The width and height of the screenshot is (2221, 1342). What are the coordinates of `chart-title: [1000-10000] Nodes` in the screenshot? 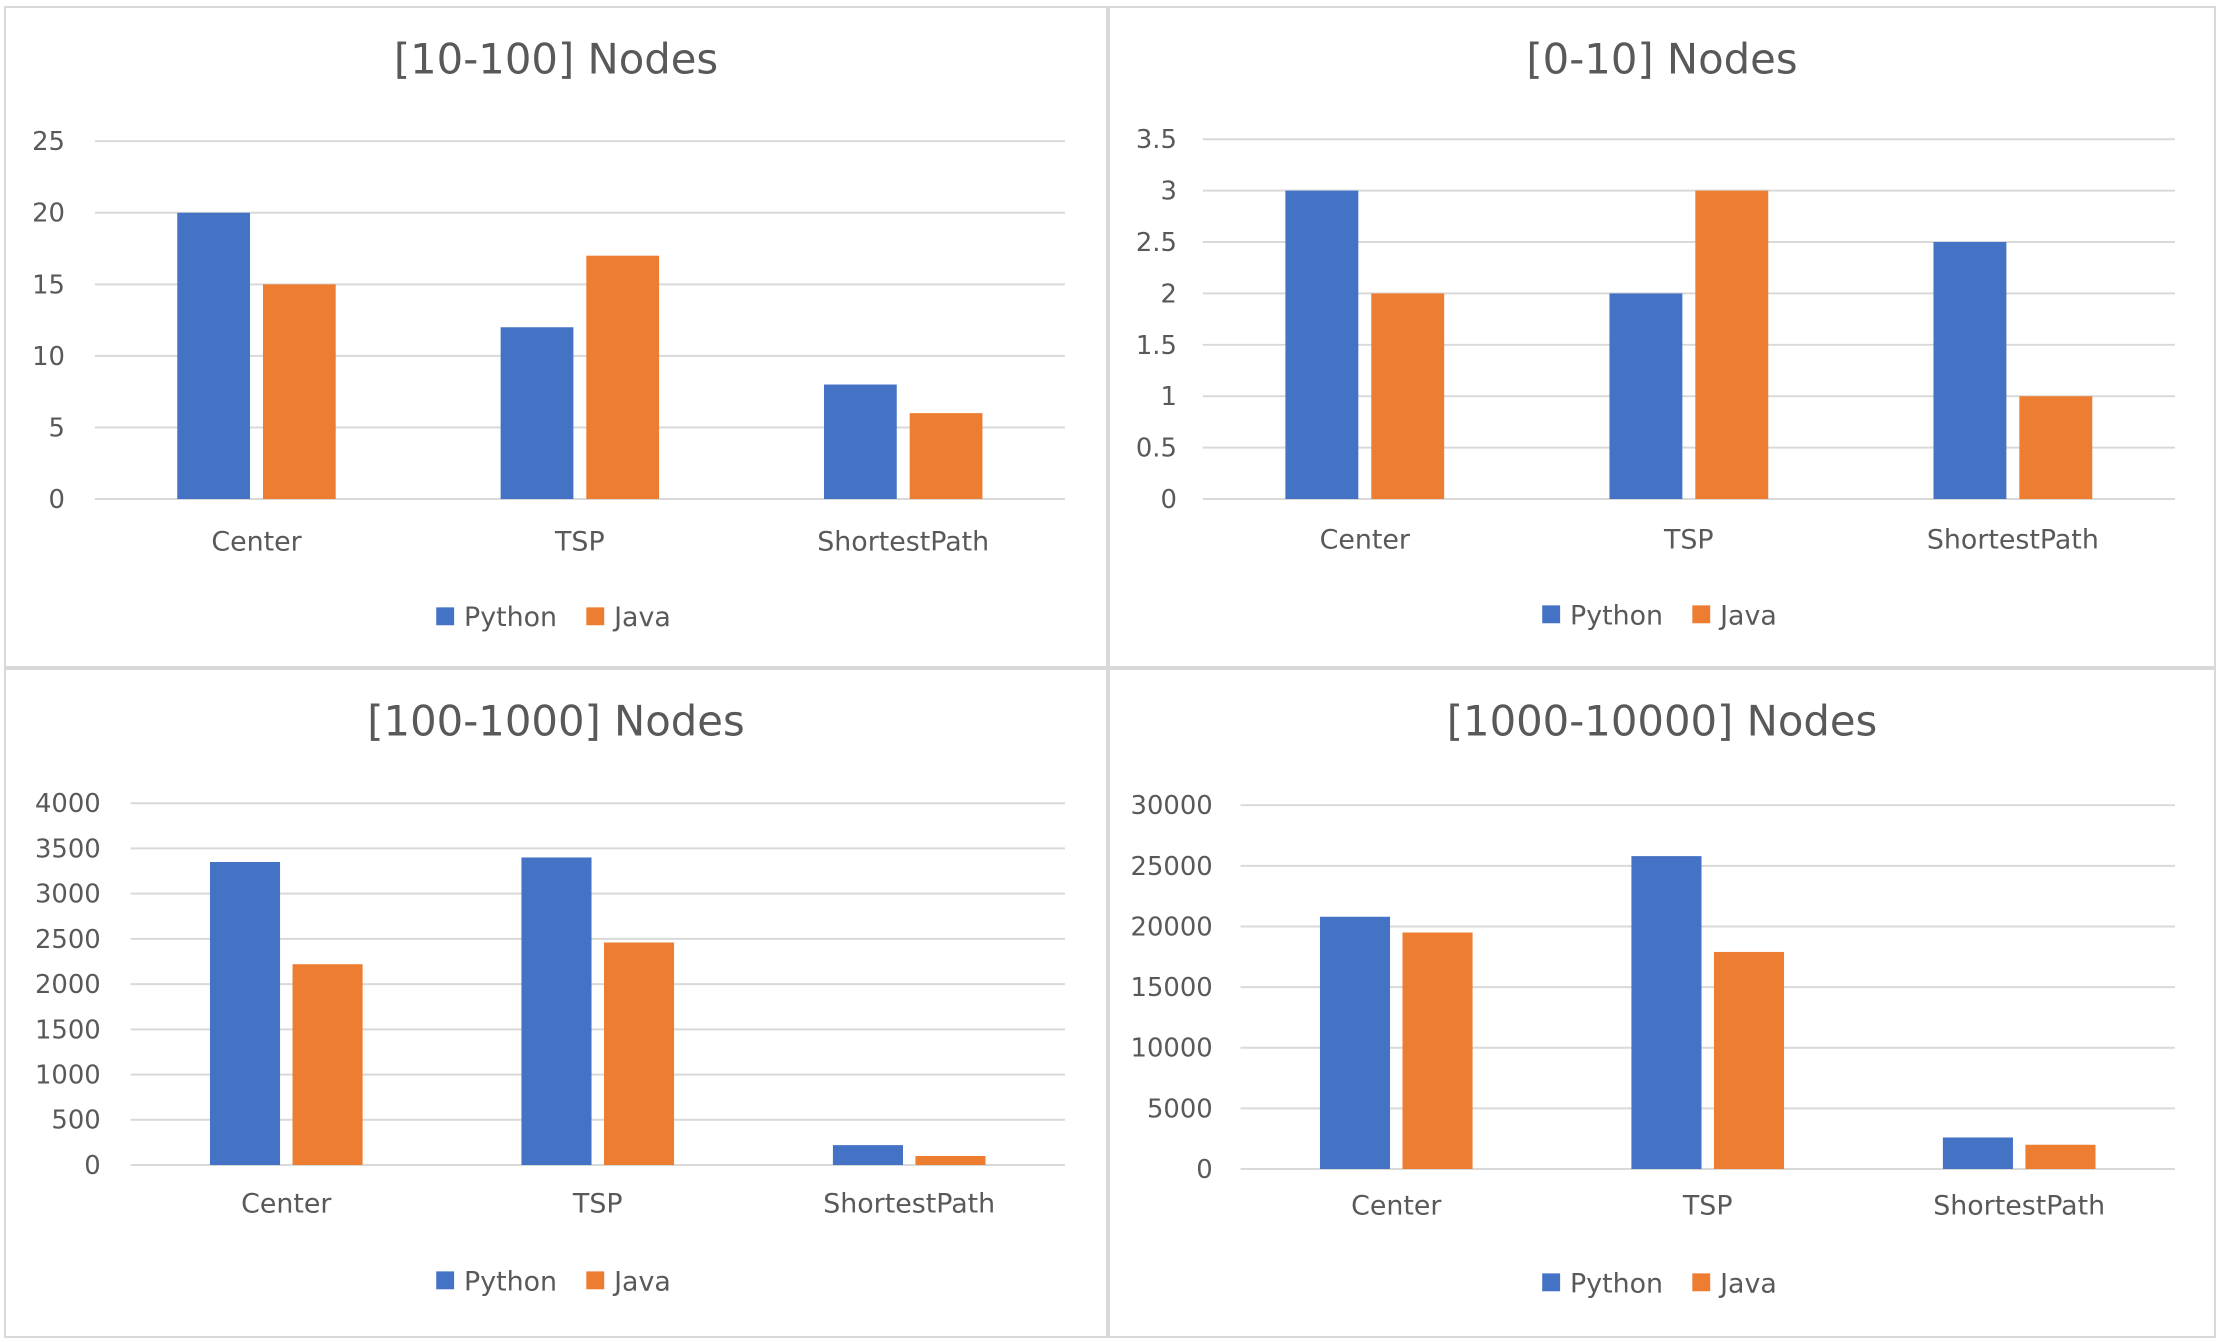 It's located at (1662, 721).